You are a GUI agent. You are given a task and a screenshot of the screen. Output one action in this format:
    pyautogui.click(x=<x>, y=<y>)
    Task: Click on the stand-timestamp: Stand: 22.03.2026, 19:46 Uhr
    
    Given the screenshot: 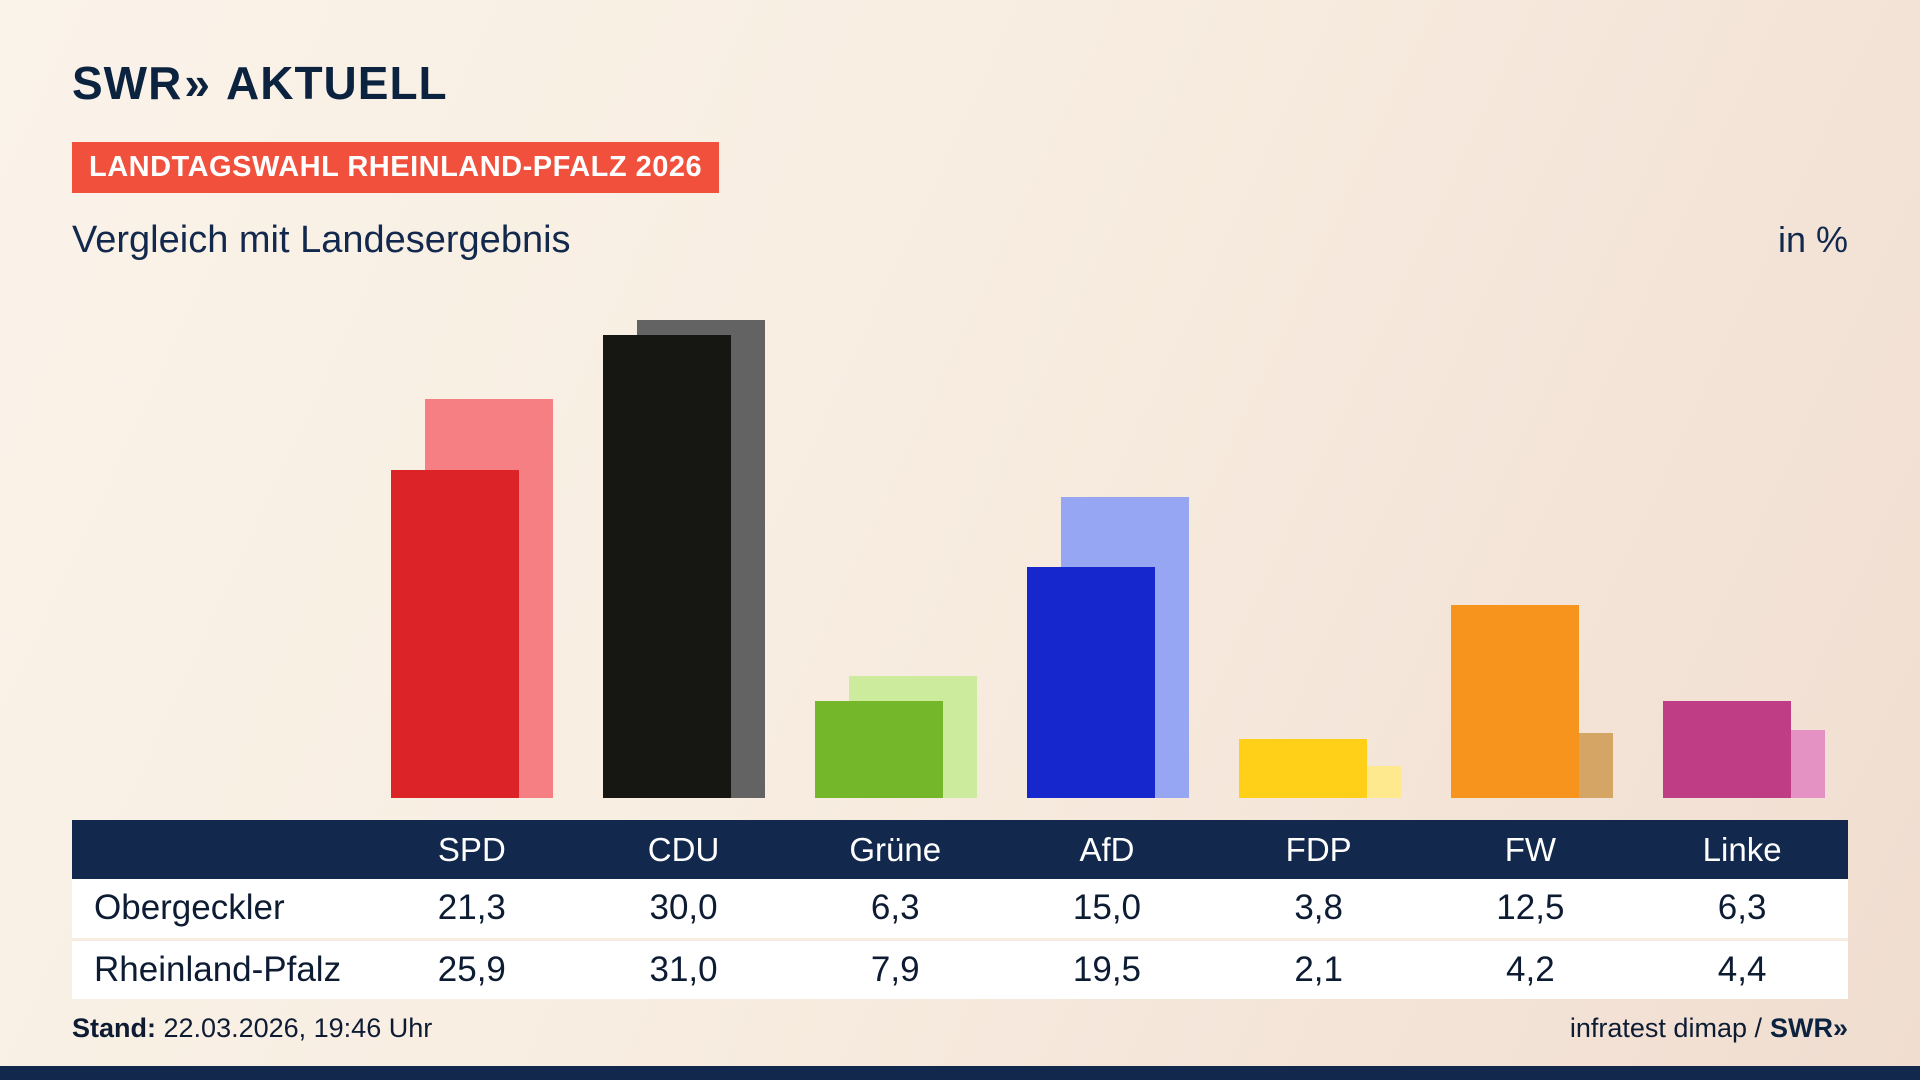 What is the action you would take?
    pyautogui.click(x=252, y=1028)
    